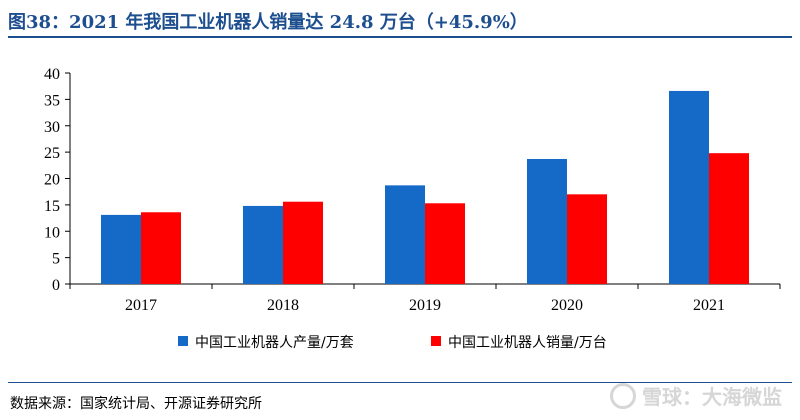 The height and width of the screenshot is (420, 800). I want to click on snowball-logo-icon, so click(623, 395).